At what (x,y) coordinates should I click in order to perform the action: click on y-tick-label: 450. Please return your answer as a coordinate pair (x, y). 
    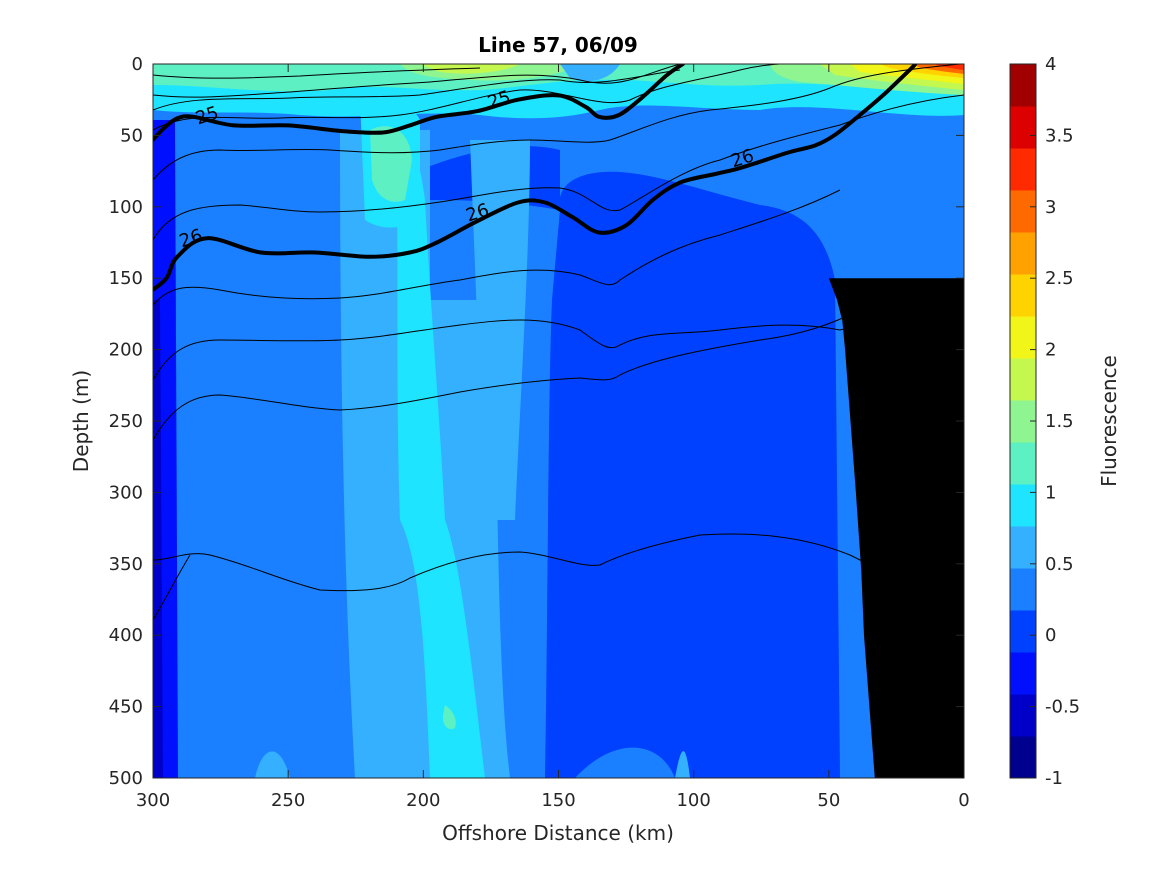
    Looking at the image, I should click on (126, 707).